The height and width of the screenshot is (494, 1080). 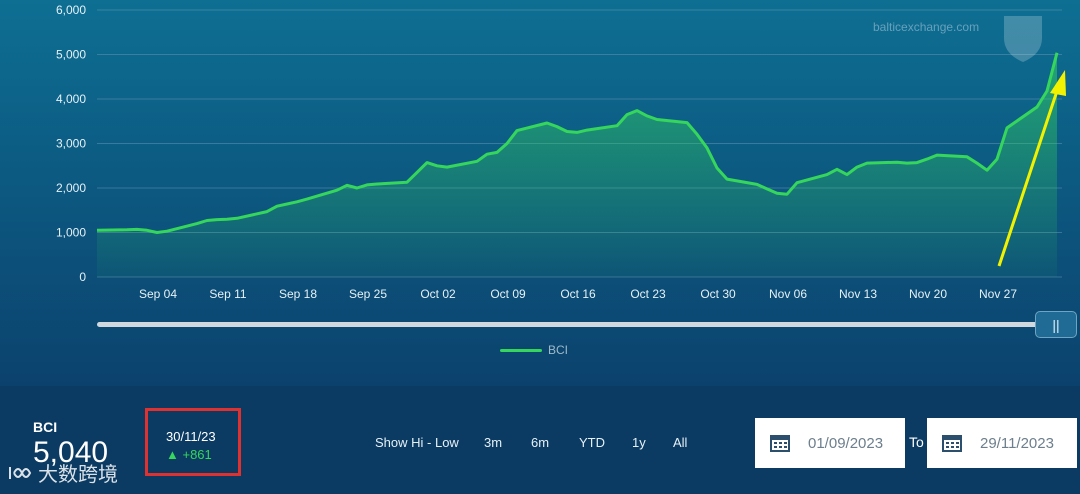 I want to click on quote-change: ▲ +861, so click(x=189, y=454).